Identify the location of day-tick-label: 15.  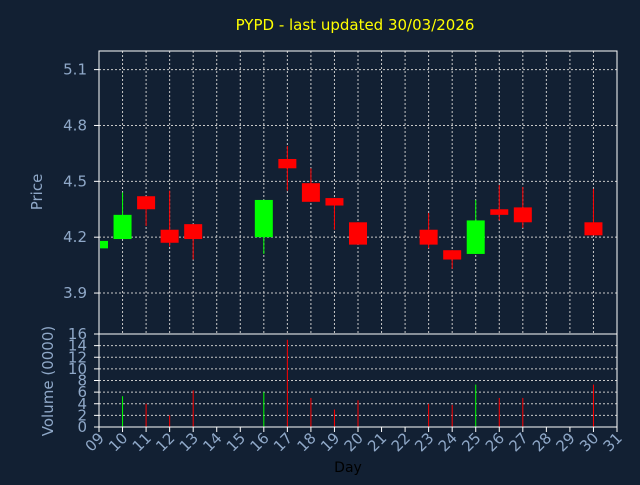
(236, 442).